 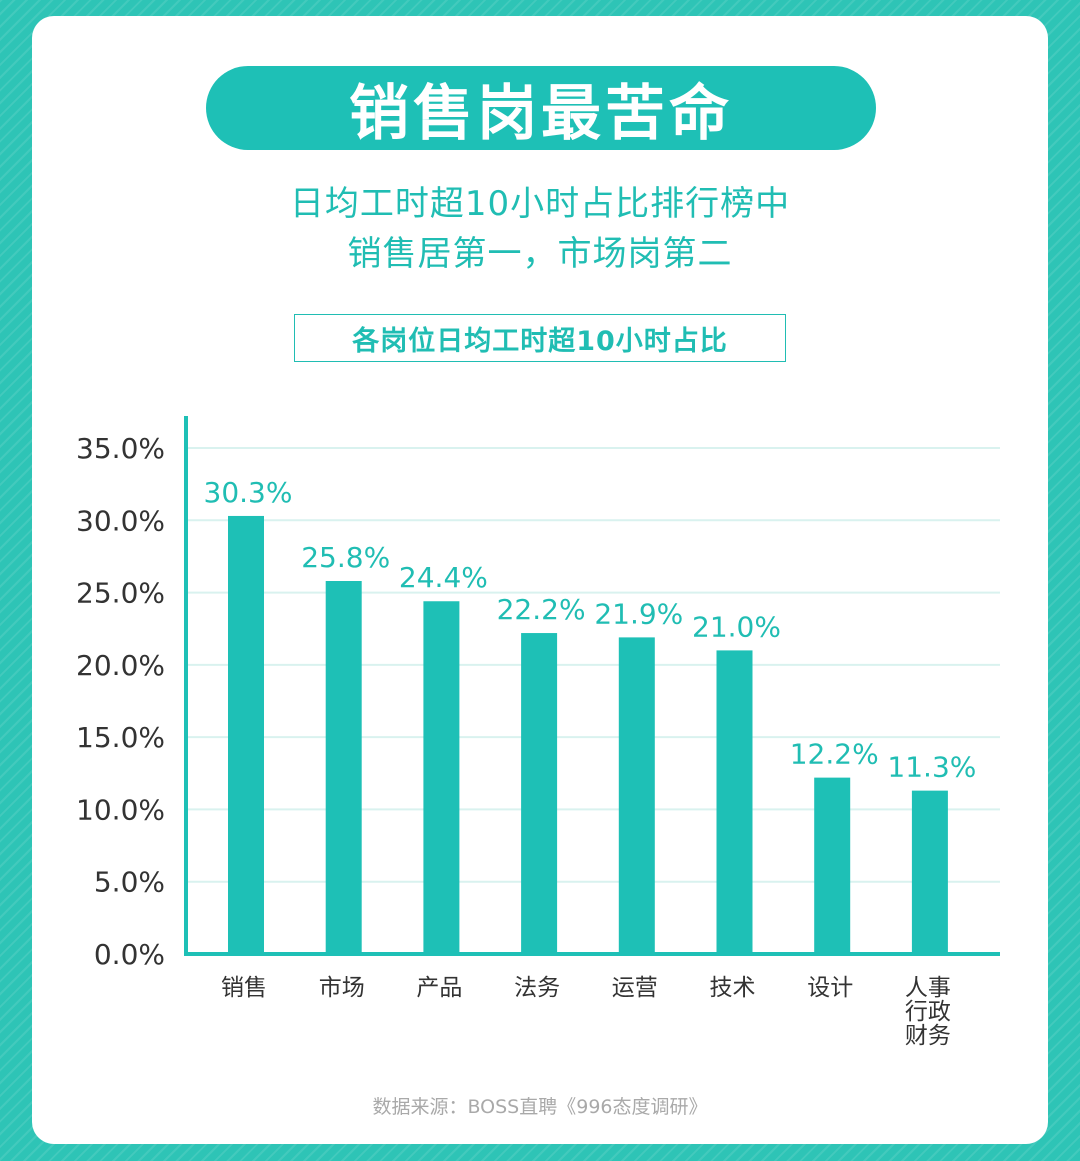 I want to click on title-banner: 销售岗最苦命, so click(x=541, y=108).